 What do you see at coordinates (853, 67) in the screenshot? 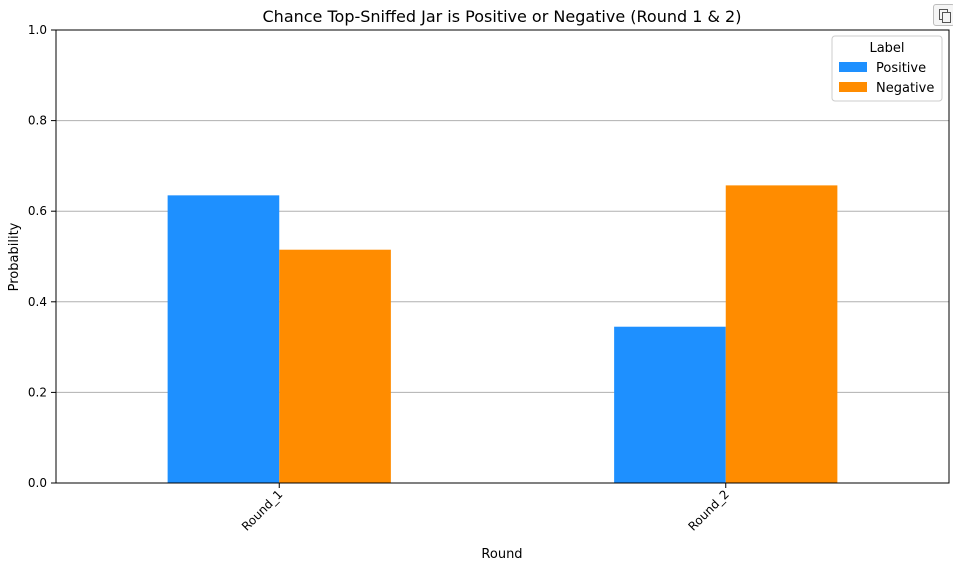
I see `legend-swatch-positive` at bounding box center [853, 67].